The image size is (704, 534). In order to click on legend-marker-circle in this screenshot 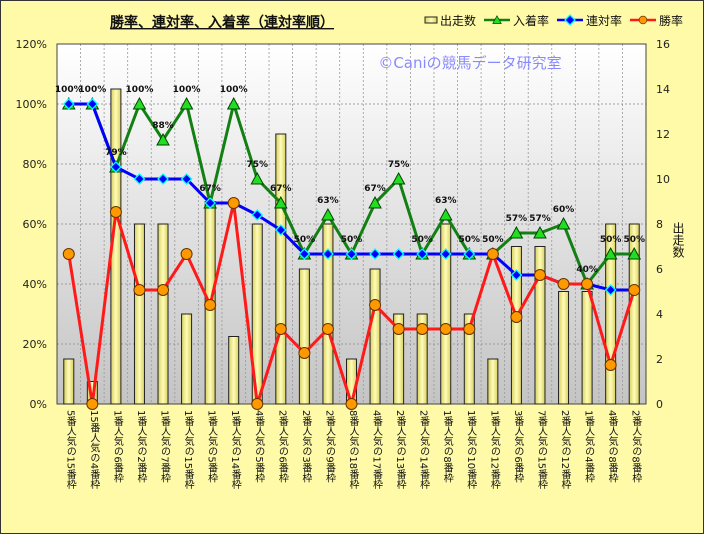, I will do `click(643, 20)`.